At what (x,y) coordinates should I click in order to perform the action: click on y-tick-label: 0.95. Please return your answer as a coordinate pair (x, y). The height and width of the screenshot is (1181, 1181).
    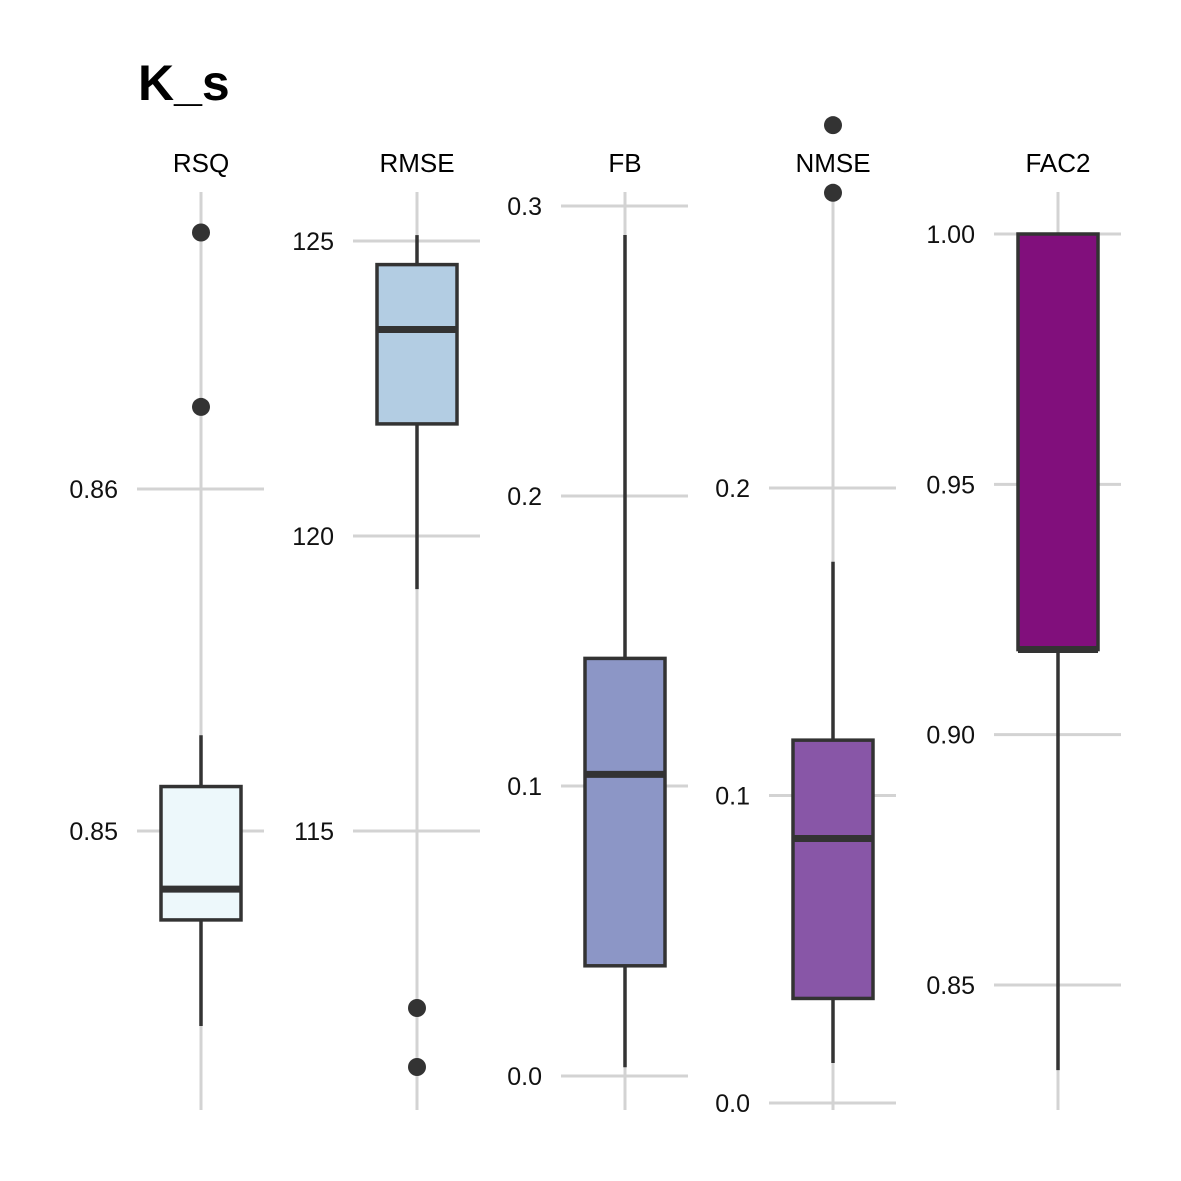
    Looking at the image, I should click on (950, 485).